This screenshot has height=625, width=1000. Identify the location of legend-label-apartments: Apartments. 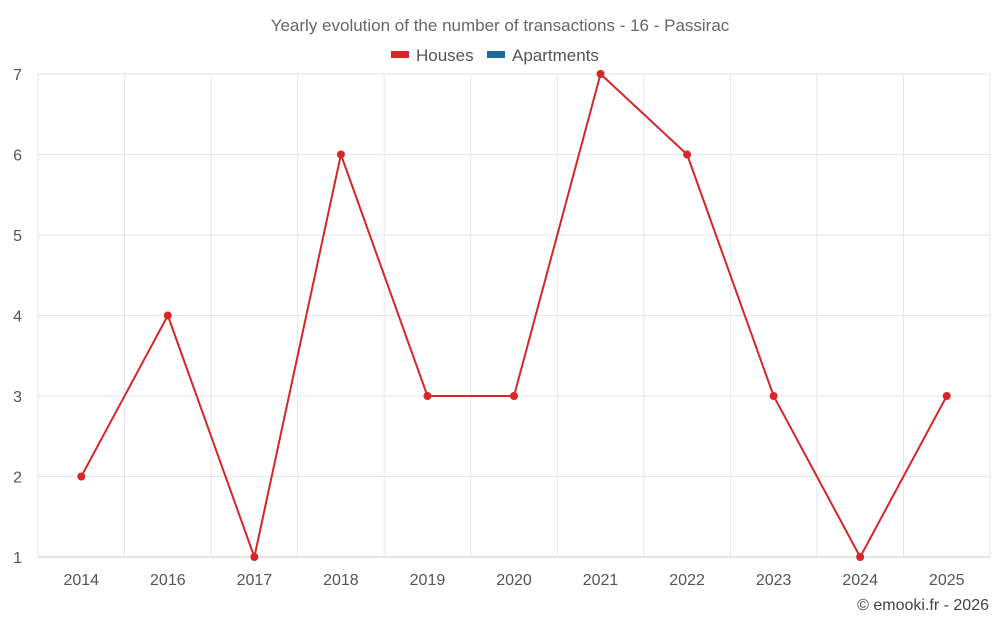
(555, 55).